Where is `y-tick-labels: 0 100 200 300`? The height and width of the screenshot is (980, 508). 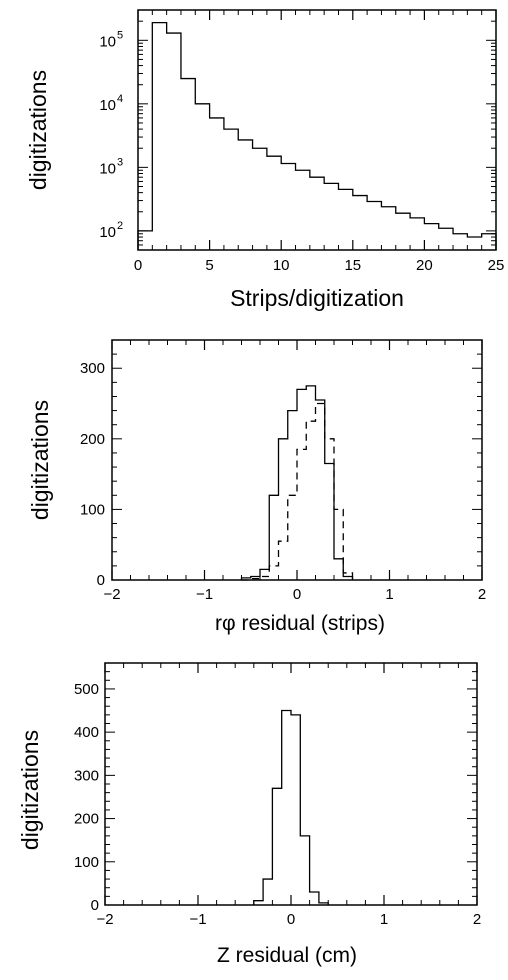
y-tick-labels: 0 100 200 300 is located at coordinates (92, 474).